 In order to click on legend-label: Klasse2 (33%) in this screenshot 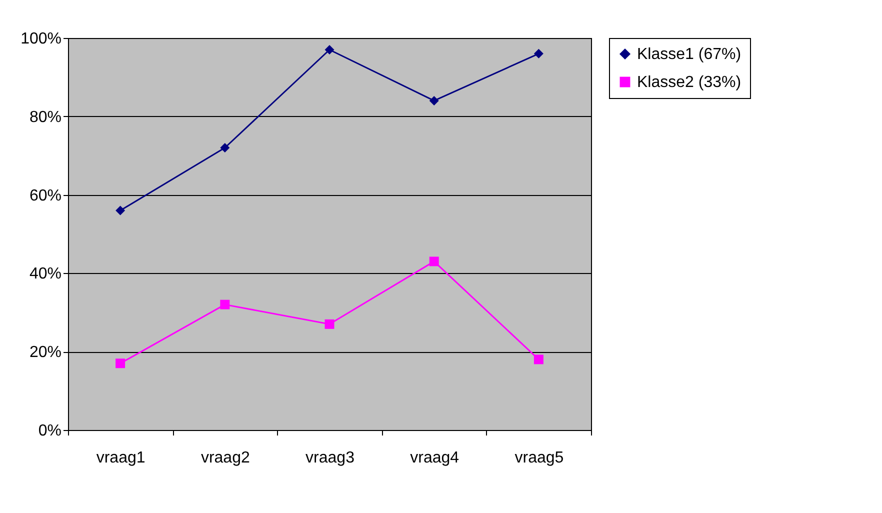, I will do `click(689, 82)`.